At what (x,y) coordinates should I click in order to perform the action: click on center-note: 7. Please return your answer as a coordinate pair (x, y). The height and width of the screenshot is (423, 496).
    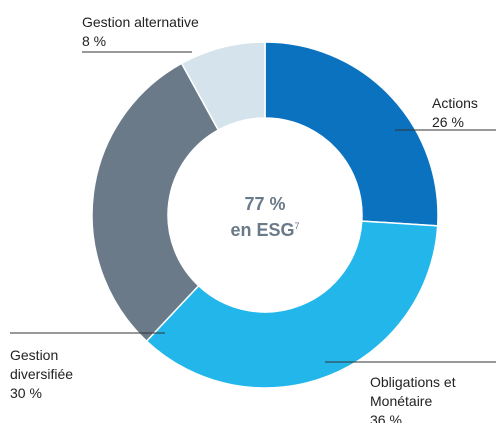
    Looking at the image, I should click on (297, 226).